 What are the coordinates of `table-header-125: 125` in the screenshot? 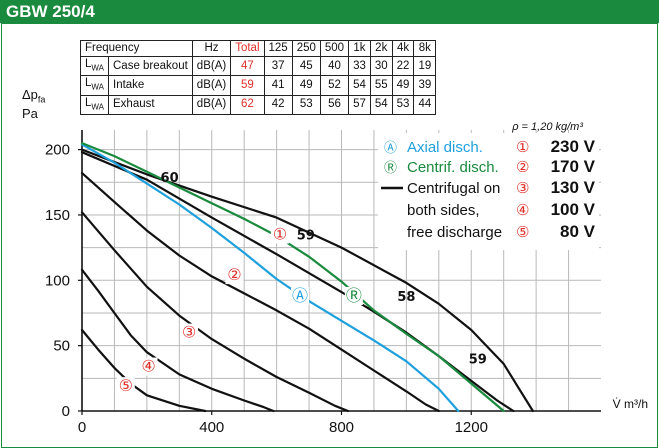 It's located at (278, 48).